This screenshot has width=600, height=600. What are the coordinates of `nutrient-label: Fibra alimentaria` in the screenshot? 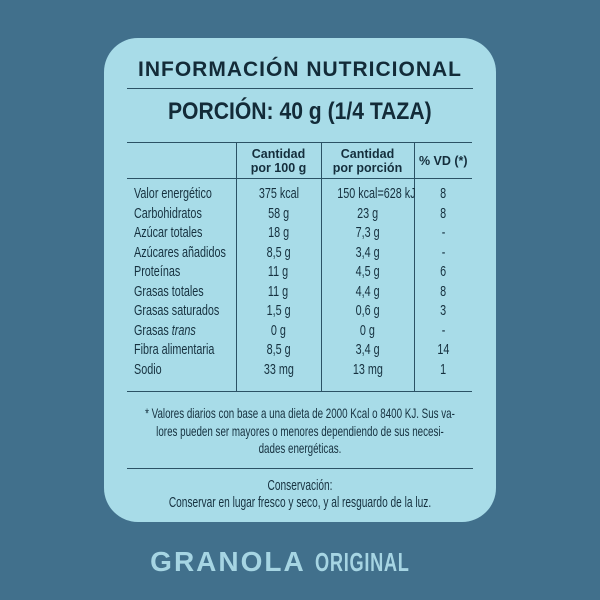 It's located at (174, 349).